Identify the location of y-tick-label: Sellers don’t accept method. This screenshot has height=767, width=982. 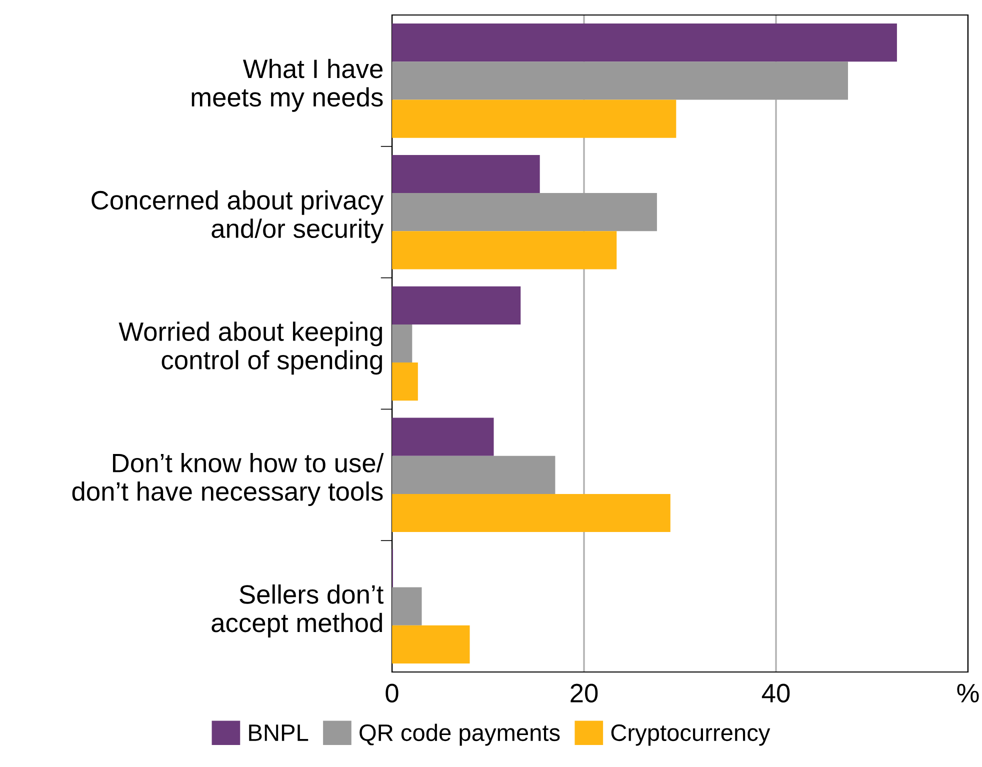
(298, 611).